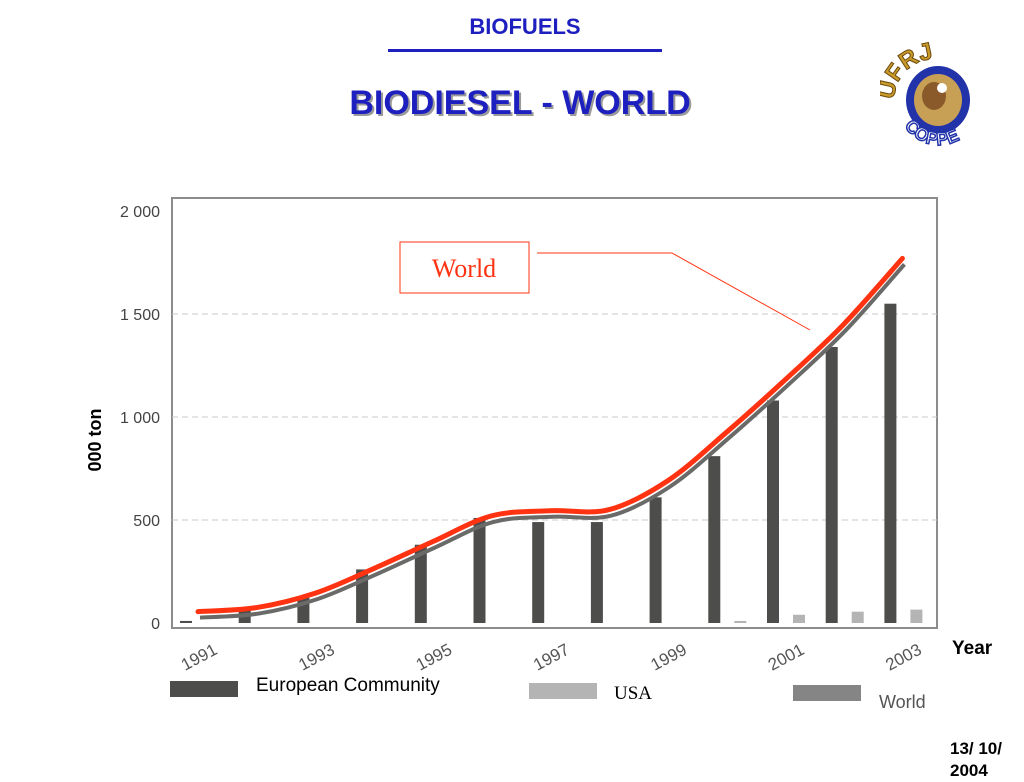 The image size is (1024, 782). What do you see at coordinates (633, 693) in the screenshot?
I see `legend-label-usa: USA` at bounding box center [633, 693].